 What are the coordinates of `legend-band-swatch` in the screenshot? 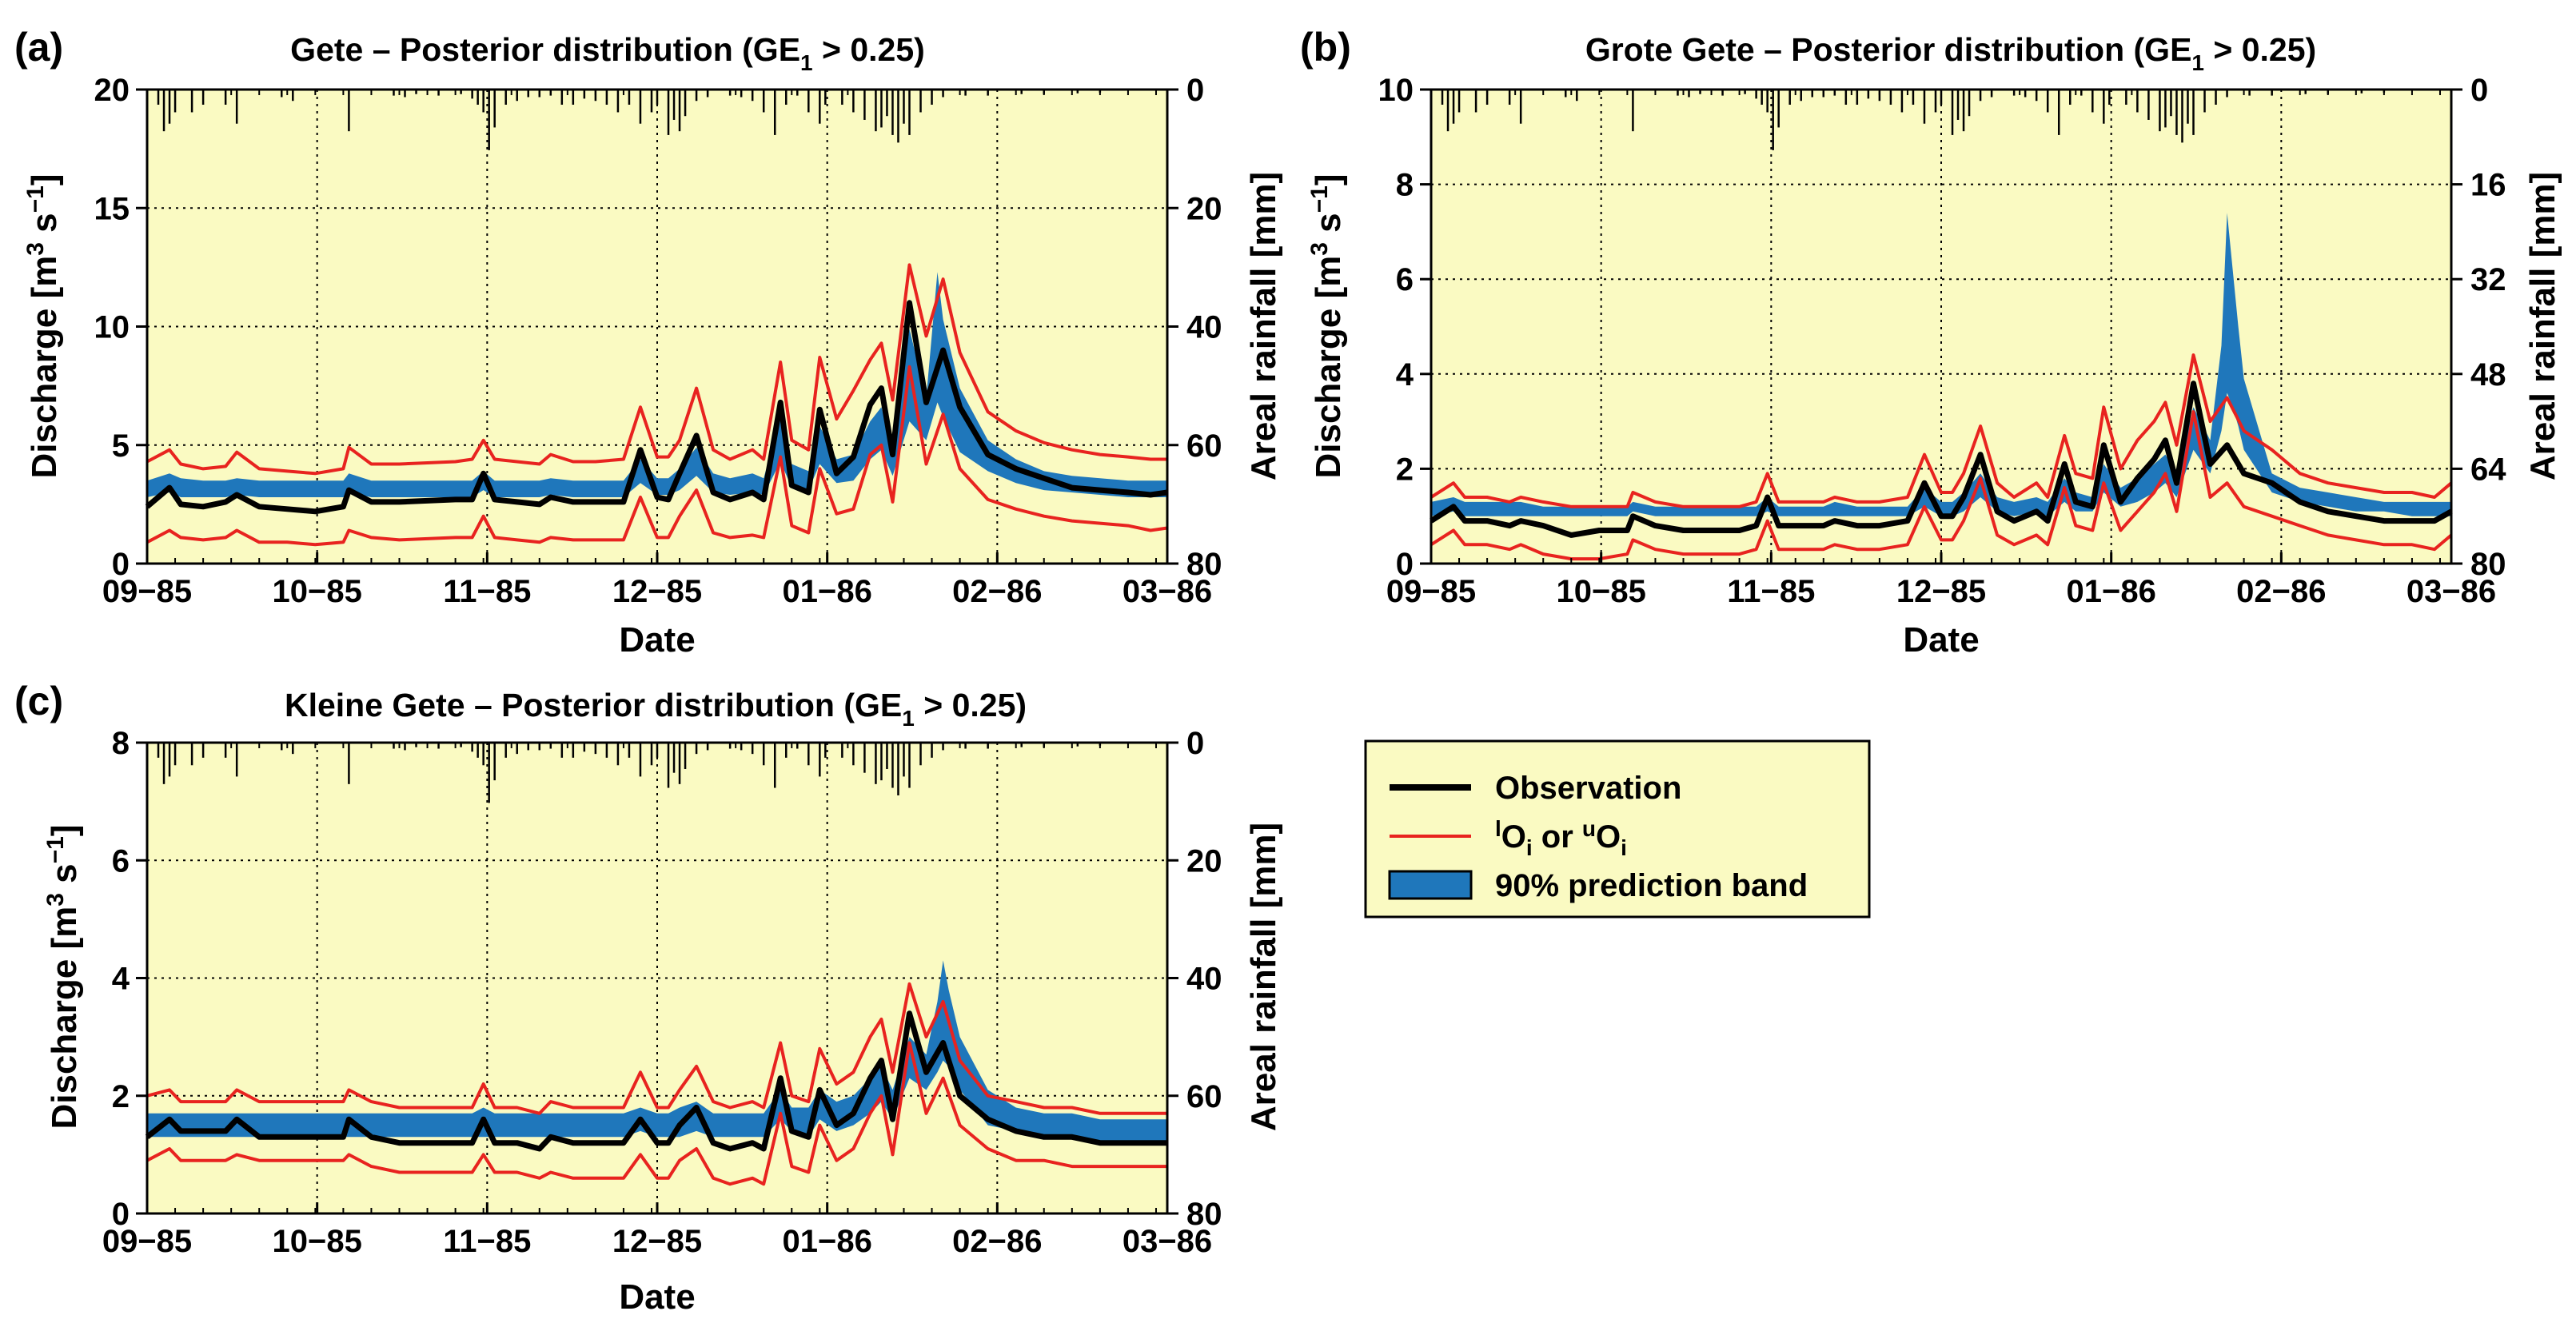 It's located at (1431, 885).